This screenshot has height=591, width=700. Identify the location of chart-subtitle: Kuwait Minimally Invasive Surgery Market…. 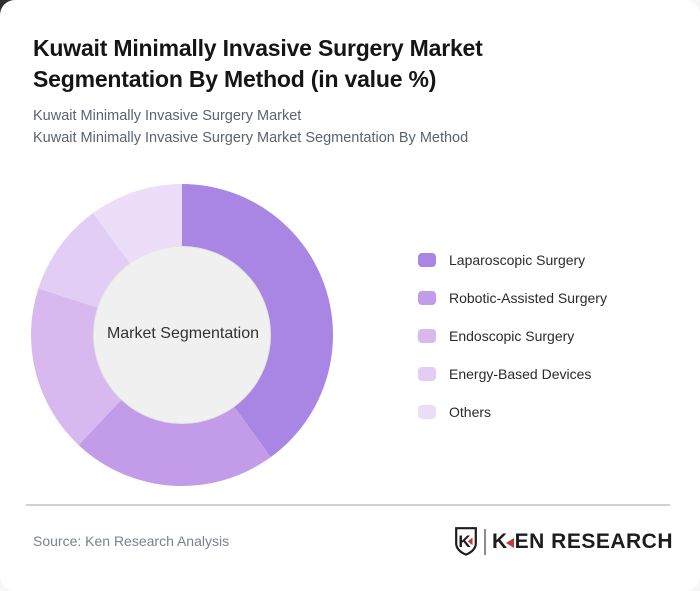
(250, 127).